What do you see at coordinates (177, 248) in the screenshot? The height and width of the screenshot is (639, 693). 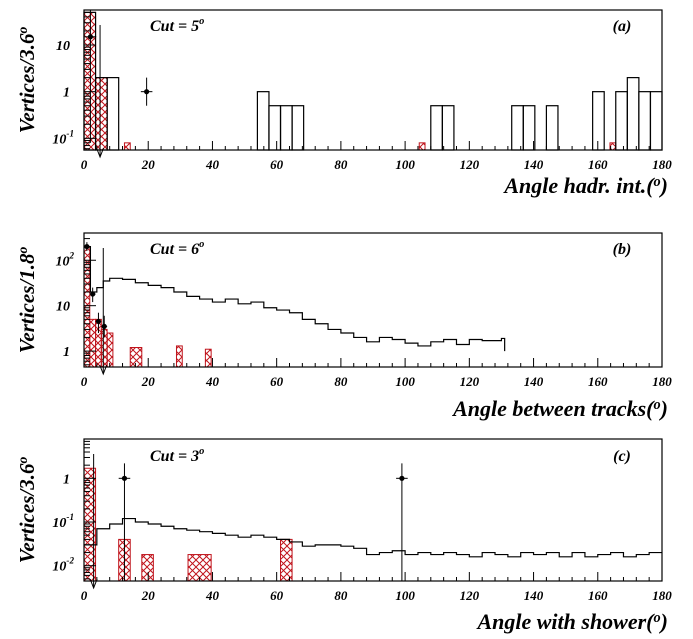 I see `cut-label: Cut = 6o` at bounding box center [177, 248].